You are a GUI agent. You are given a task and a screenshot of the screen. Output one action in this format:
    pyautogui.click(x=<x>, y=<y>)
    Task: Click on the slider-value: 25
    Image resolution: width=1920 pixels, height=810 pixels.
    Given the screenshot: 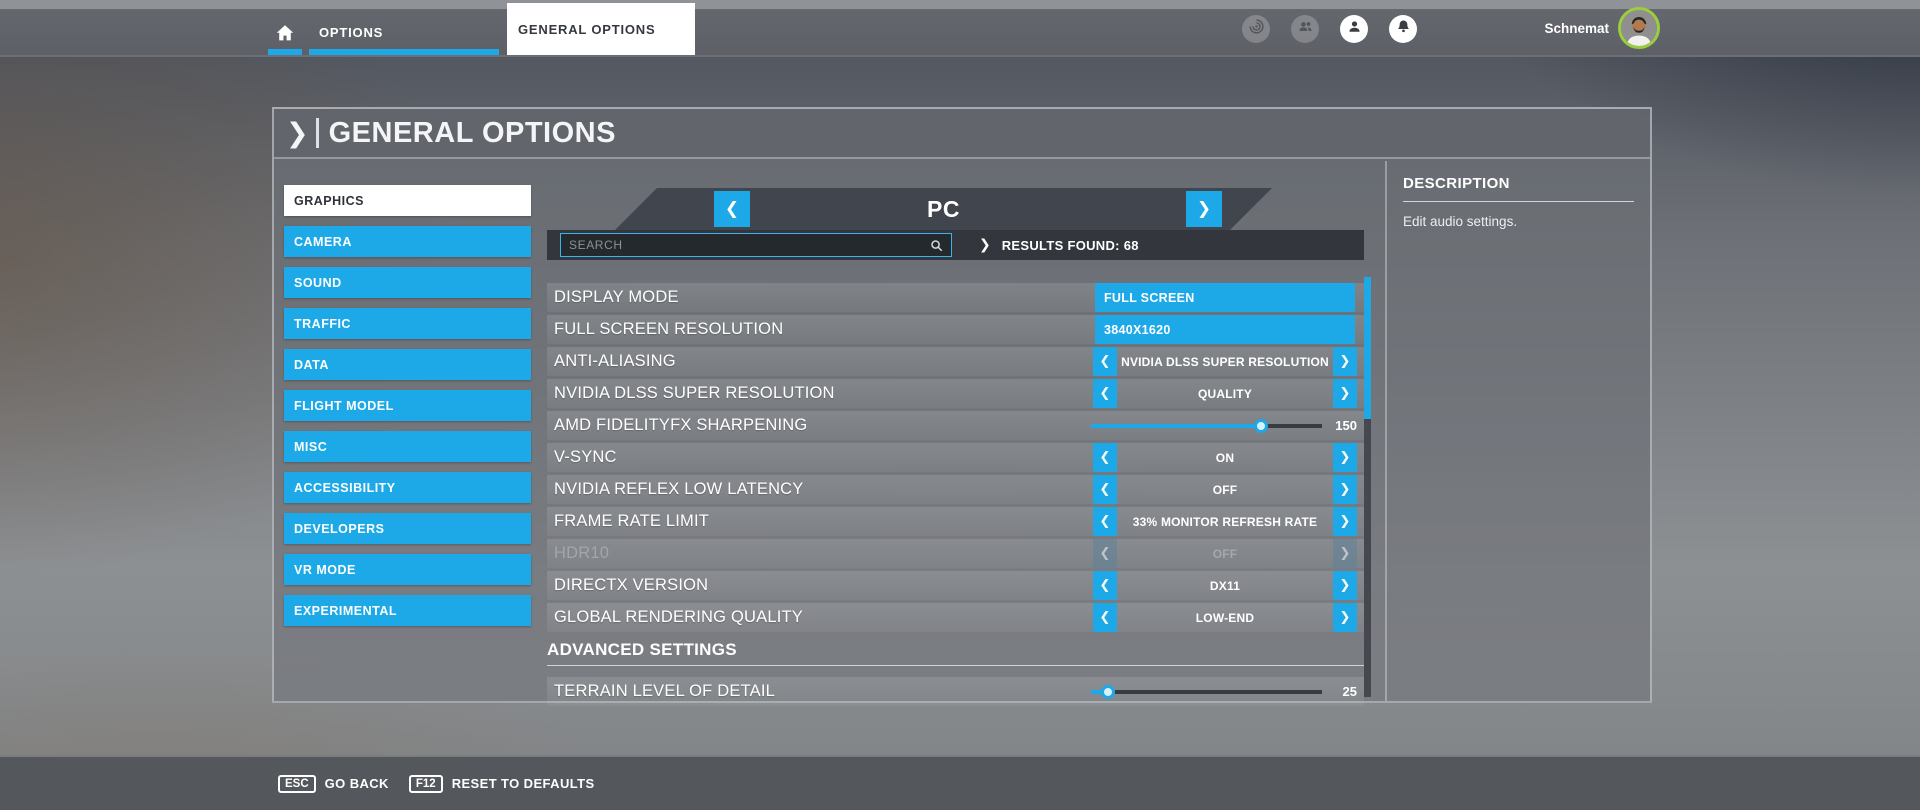 What is the action you would take?
    pyautogui.click(x=1349, y=691)
    